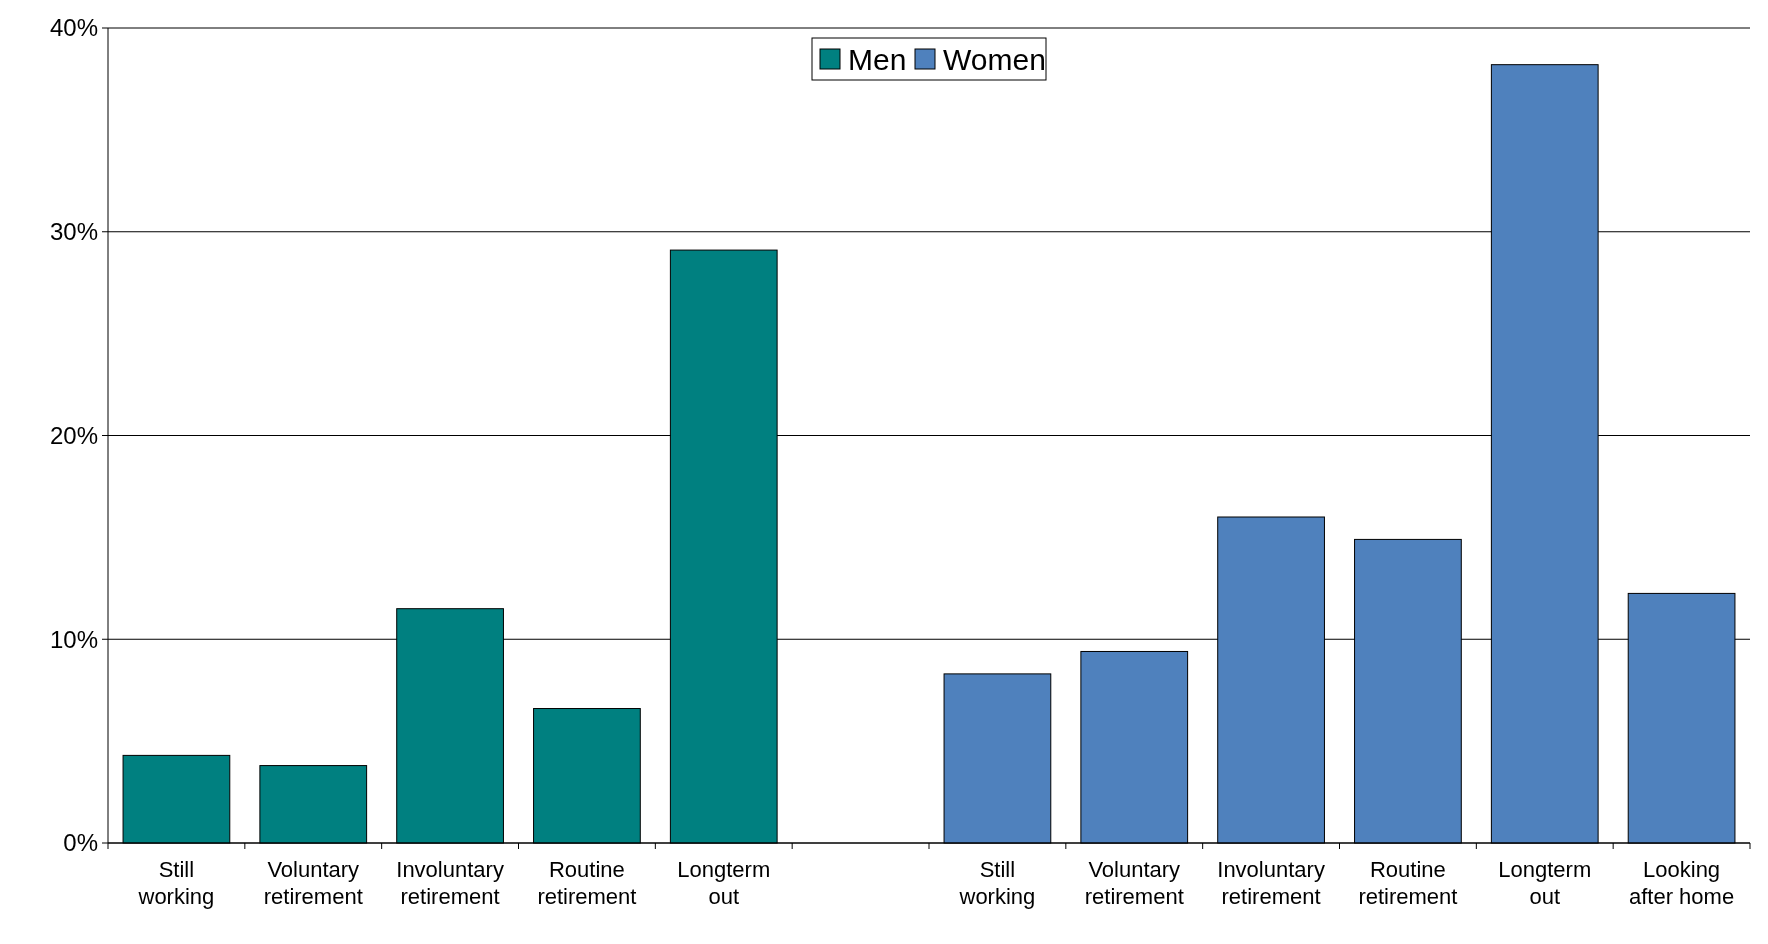 This screenshot has width=1768, height=944. I want to click on legend-label: Men, so click(877, 59).